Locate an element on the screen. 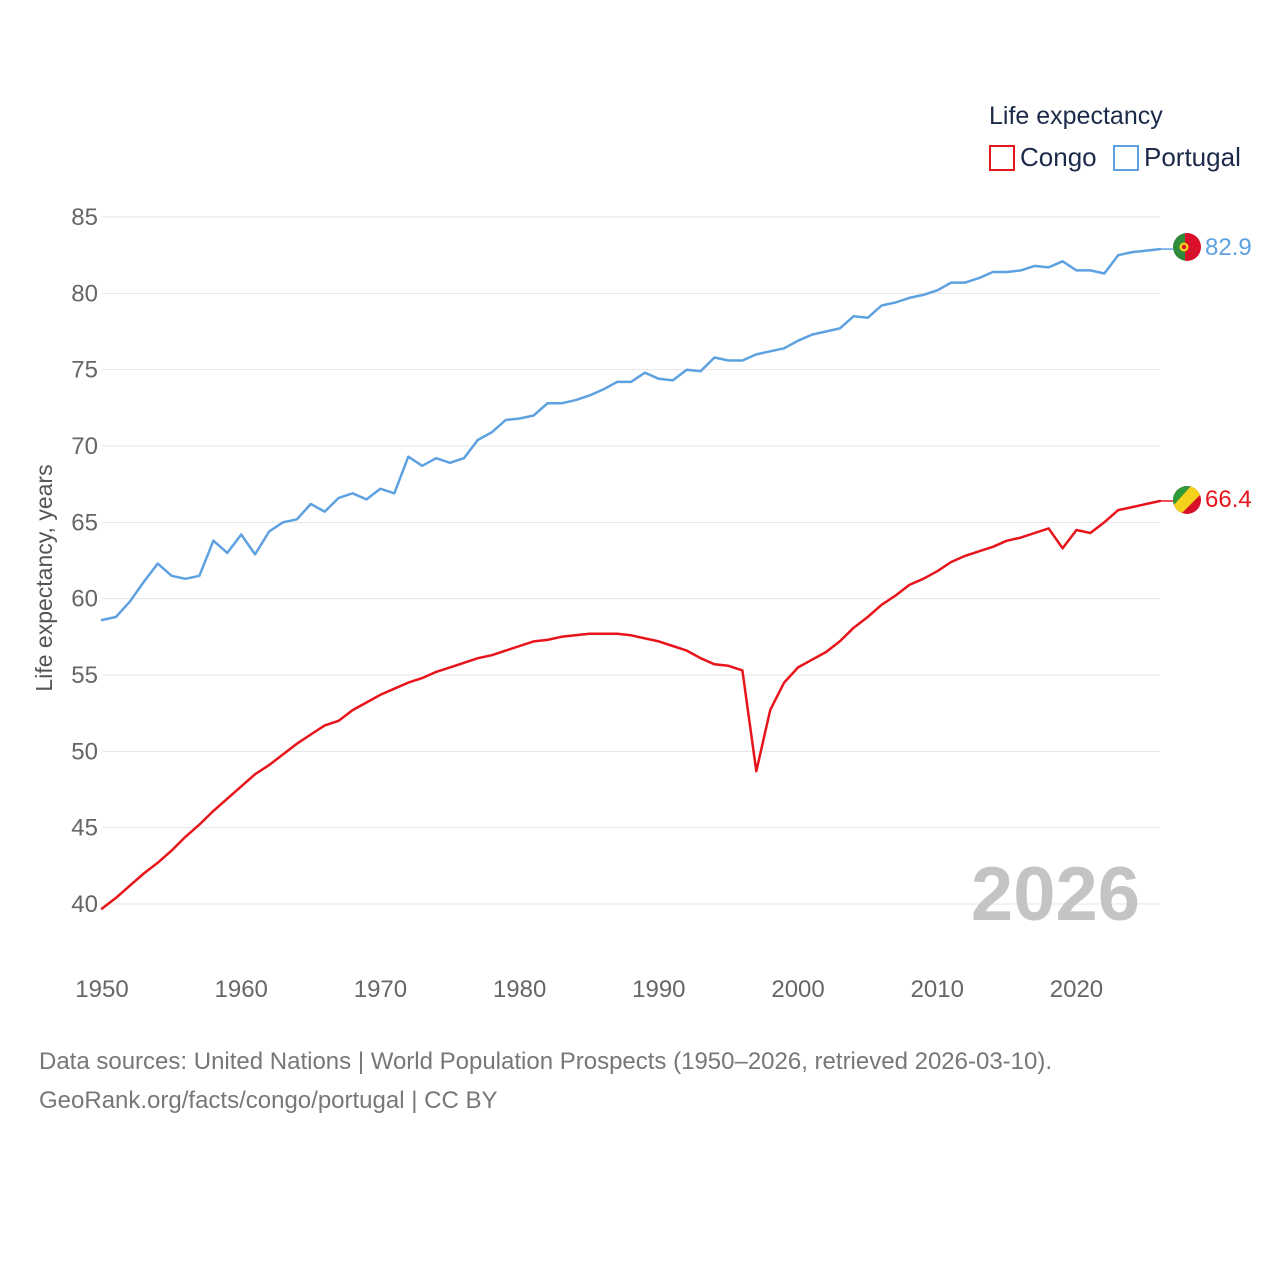 The width and height of the screenshot is (1280, 1285). legend-title: Life expectancy is located at coordinates (1076, 116).